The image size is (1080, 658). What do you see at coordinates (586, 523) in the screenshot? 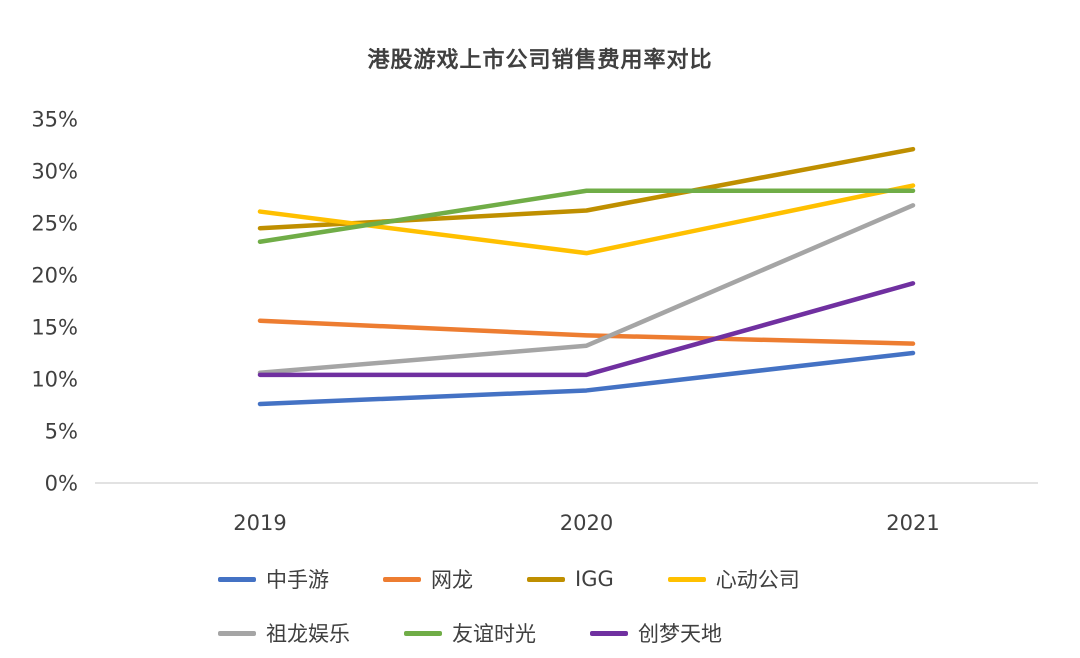
I see `x-axis-label: 2020` at bounding box center [586, 523].